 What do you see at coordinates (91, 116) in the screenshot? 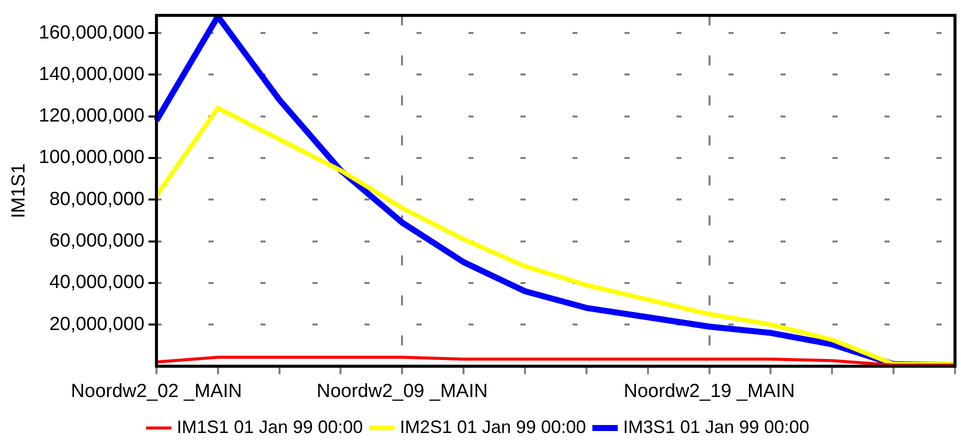
I see `y-tick-label: 120,000,000` at bounding box center [91, 116].